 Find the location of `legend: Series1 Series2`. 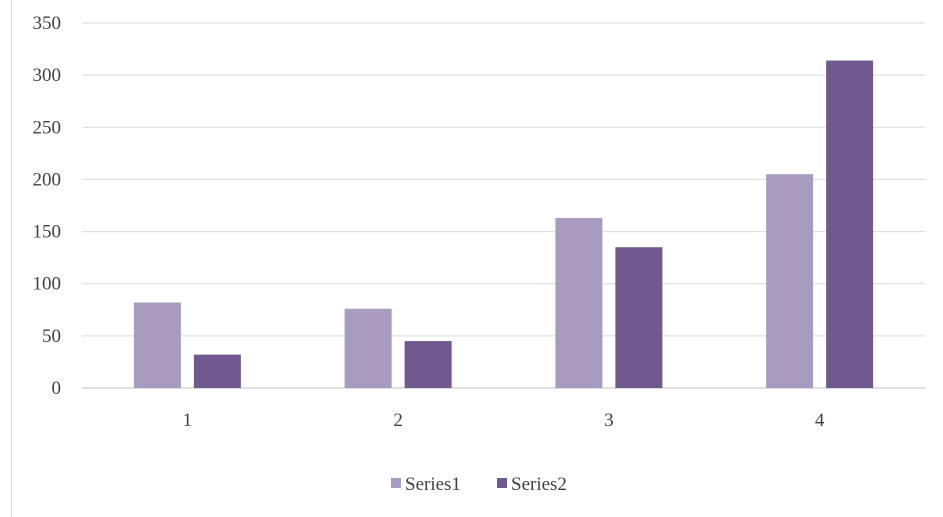

legend: Series1 Series2 is located at coordinates (479, 484).